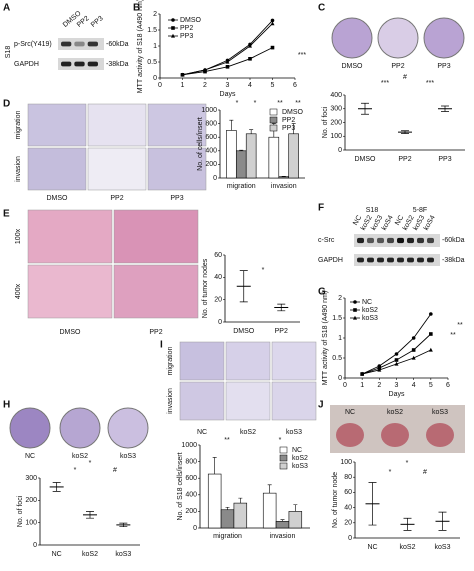  Describe the element at coordinates (367, 302) in the screenshot. I see `legend-label: NC` at that location.